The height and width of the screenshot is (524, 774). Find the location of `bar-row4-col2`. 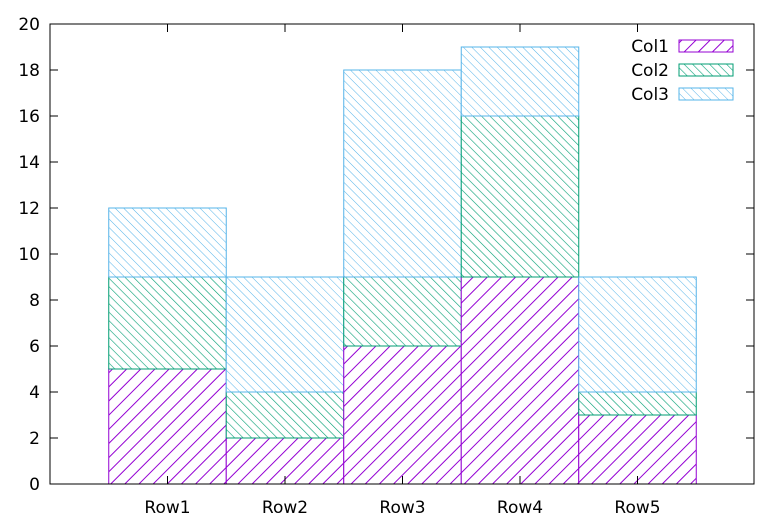

bar-row4-col2 is located at coordinates (520, 196).